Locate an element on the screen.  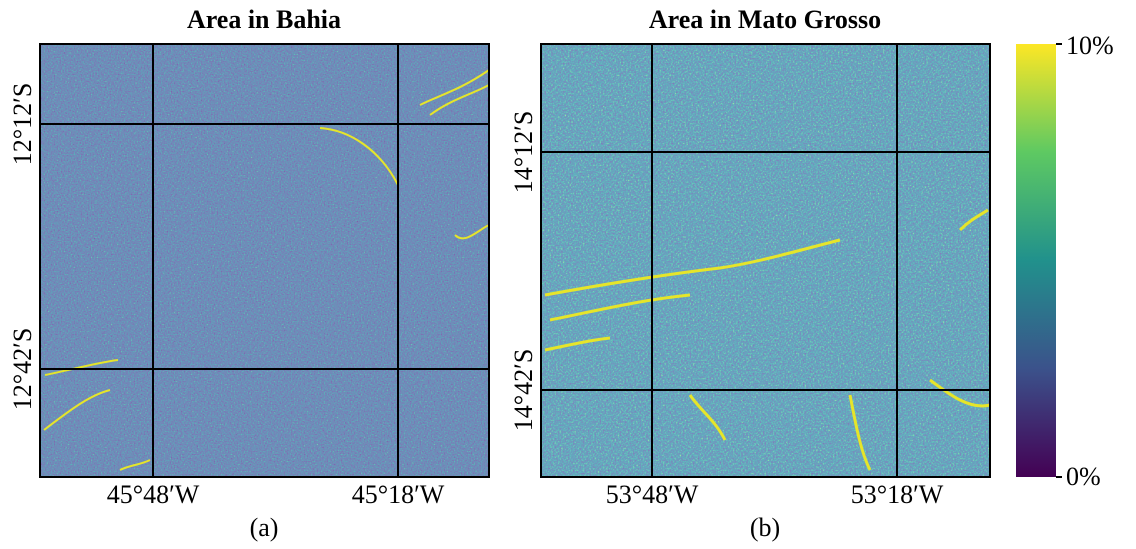
x-tick-label: 45°48′W is located at coordinates (153, 494).